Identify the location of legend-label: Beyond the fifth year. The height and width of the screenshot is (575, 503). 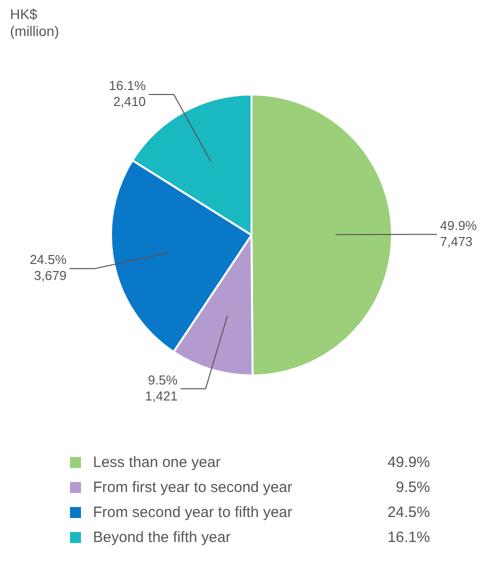
(162, 537).